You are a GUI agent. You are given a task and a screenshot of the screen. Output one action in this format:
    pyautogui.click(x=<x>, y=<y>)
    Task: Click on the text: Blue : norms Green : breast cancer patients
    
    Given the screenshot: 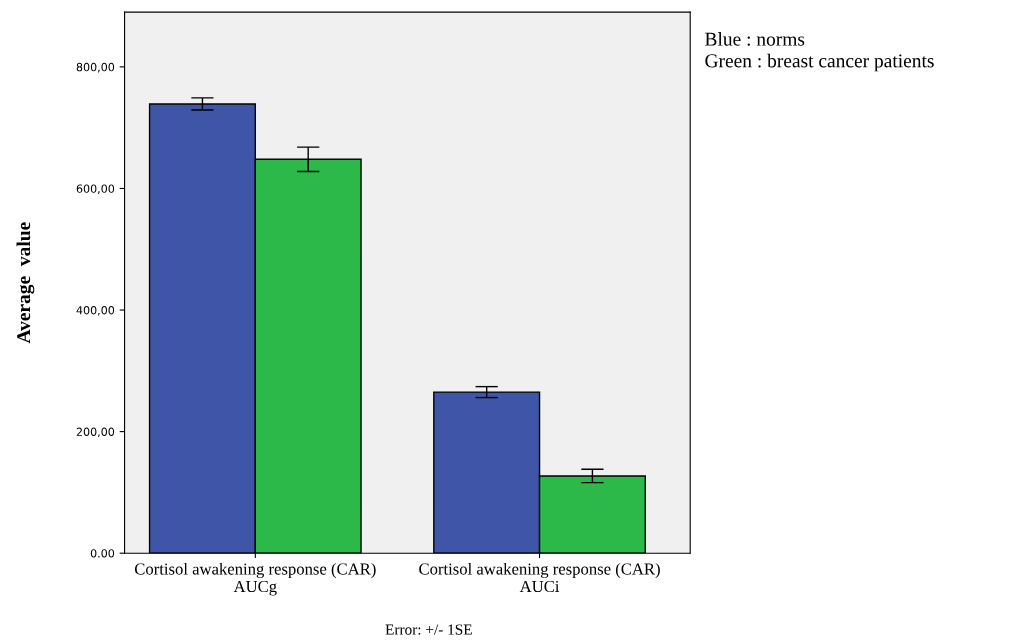 What is the action you would take?
    pyautogui.click(x=819, y=52)
    